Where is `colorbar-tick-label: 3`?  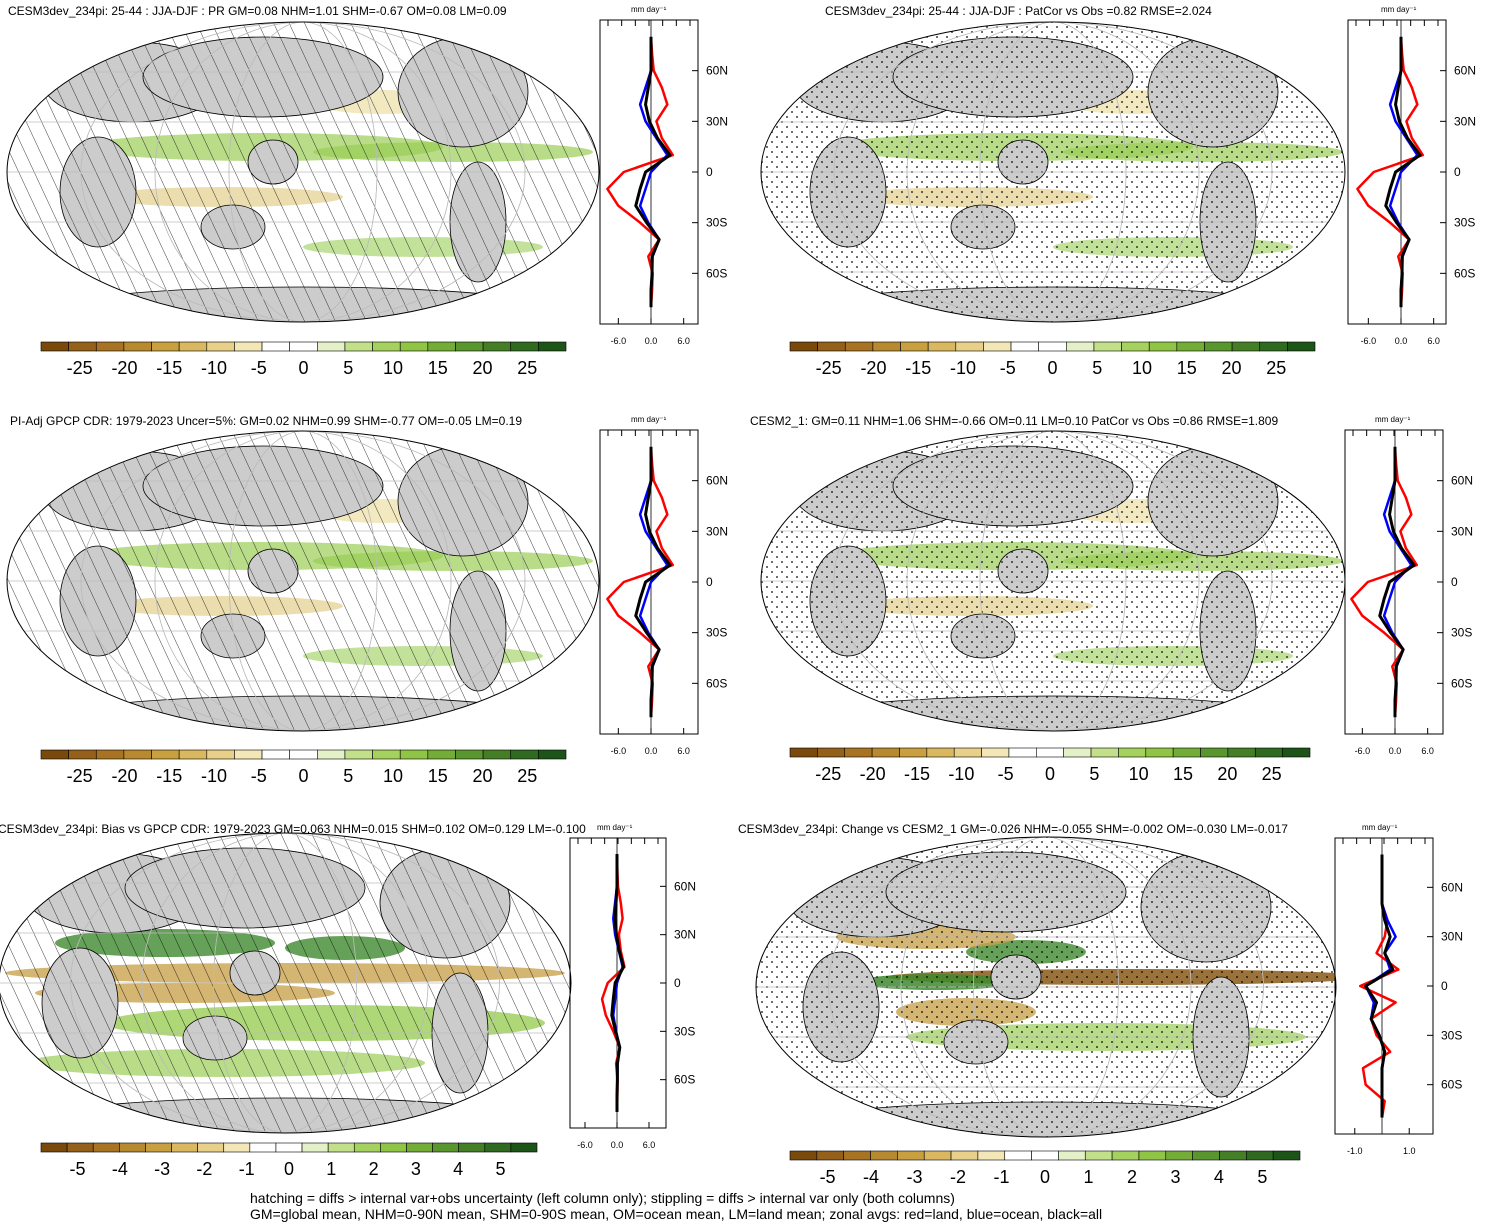
colorbar-tick-label: 3 is located at coordinates (1175, 1177).